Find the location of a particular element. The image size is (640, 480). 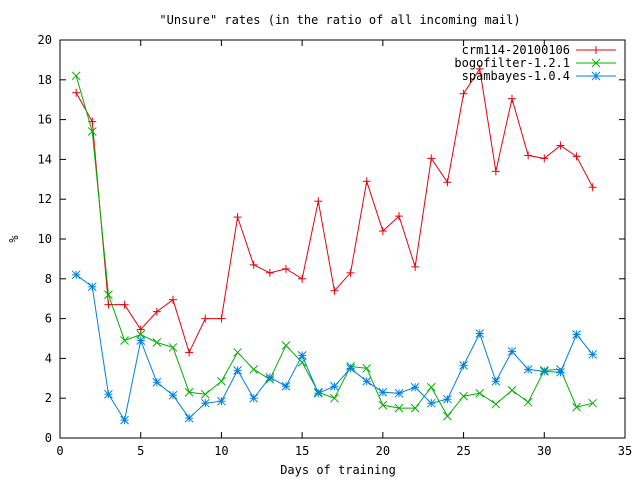

x-tick-label: 25 is located at coordinates (463, 451).